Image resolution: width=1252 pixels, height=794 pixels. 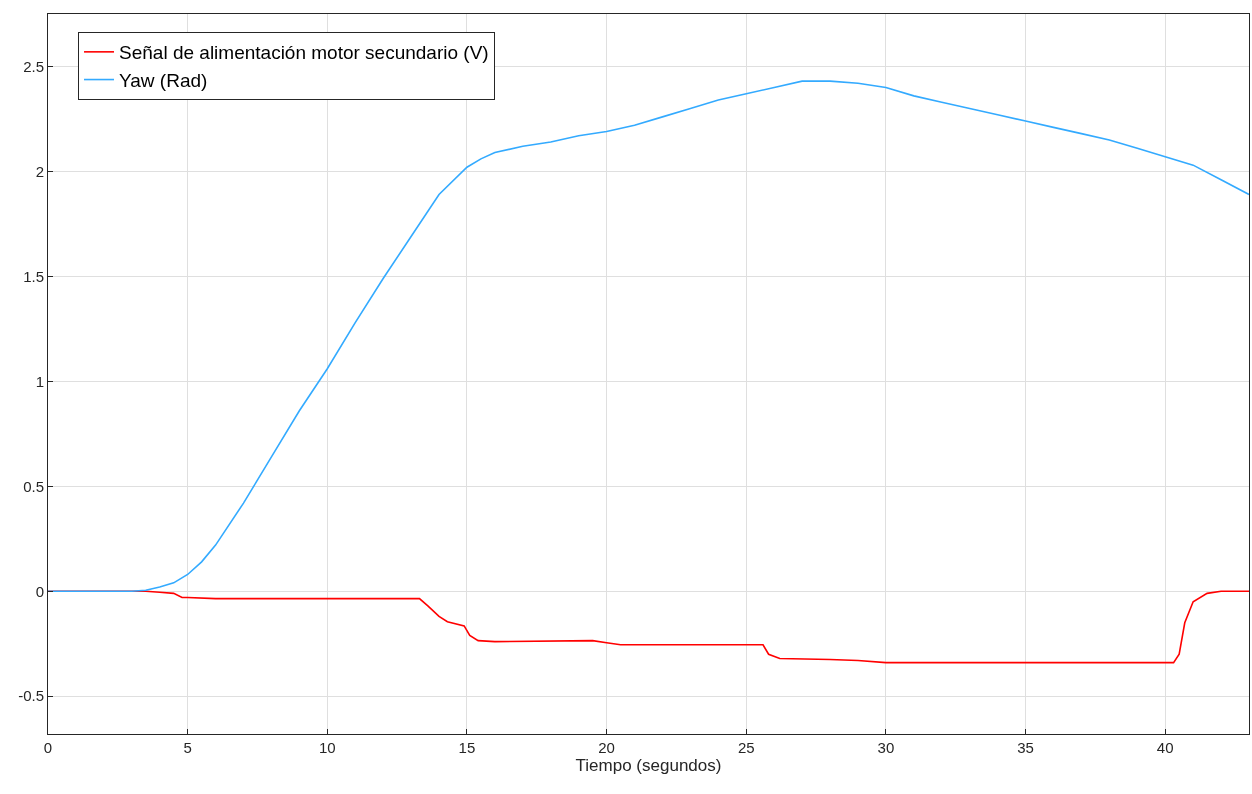 I want to click on x-tick-label: 30, so click(x=886, y=747).